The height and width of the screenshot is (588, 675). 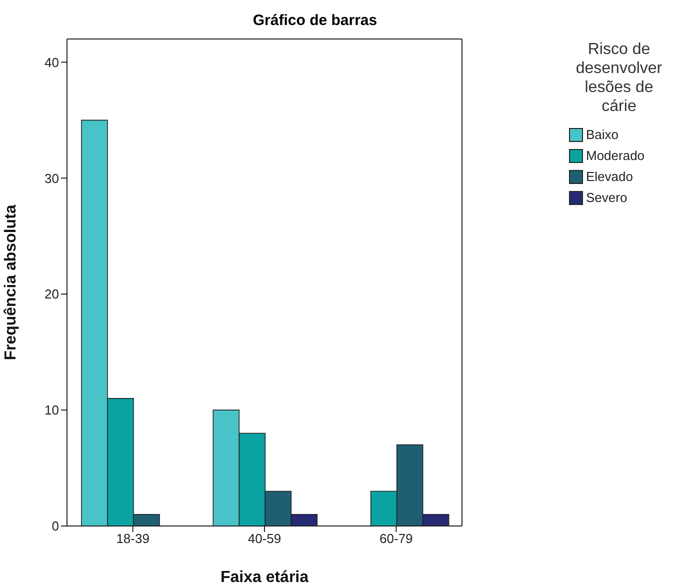 What do you see at coordinates (606, 198) in the screenshot?
I see `legend-label: Severo` at bounding box center [606, 198].